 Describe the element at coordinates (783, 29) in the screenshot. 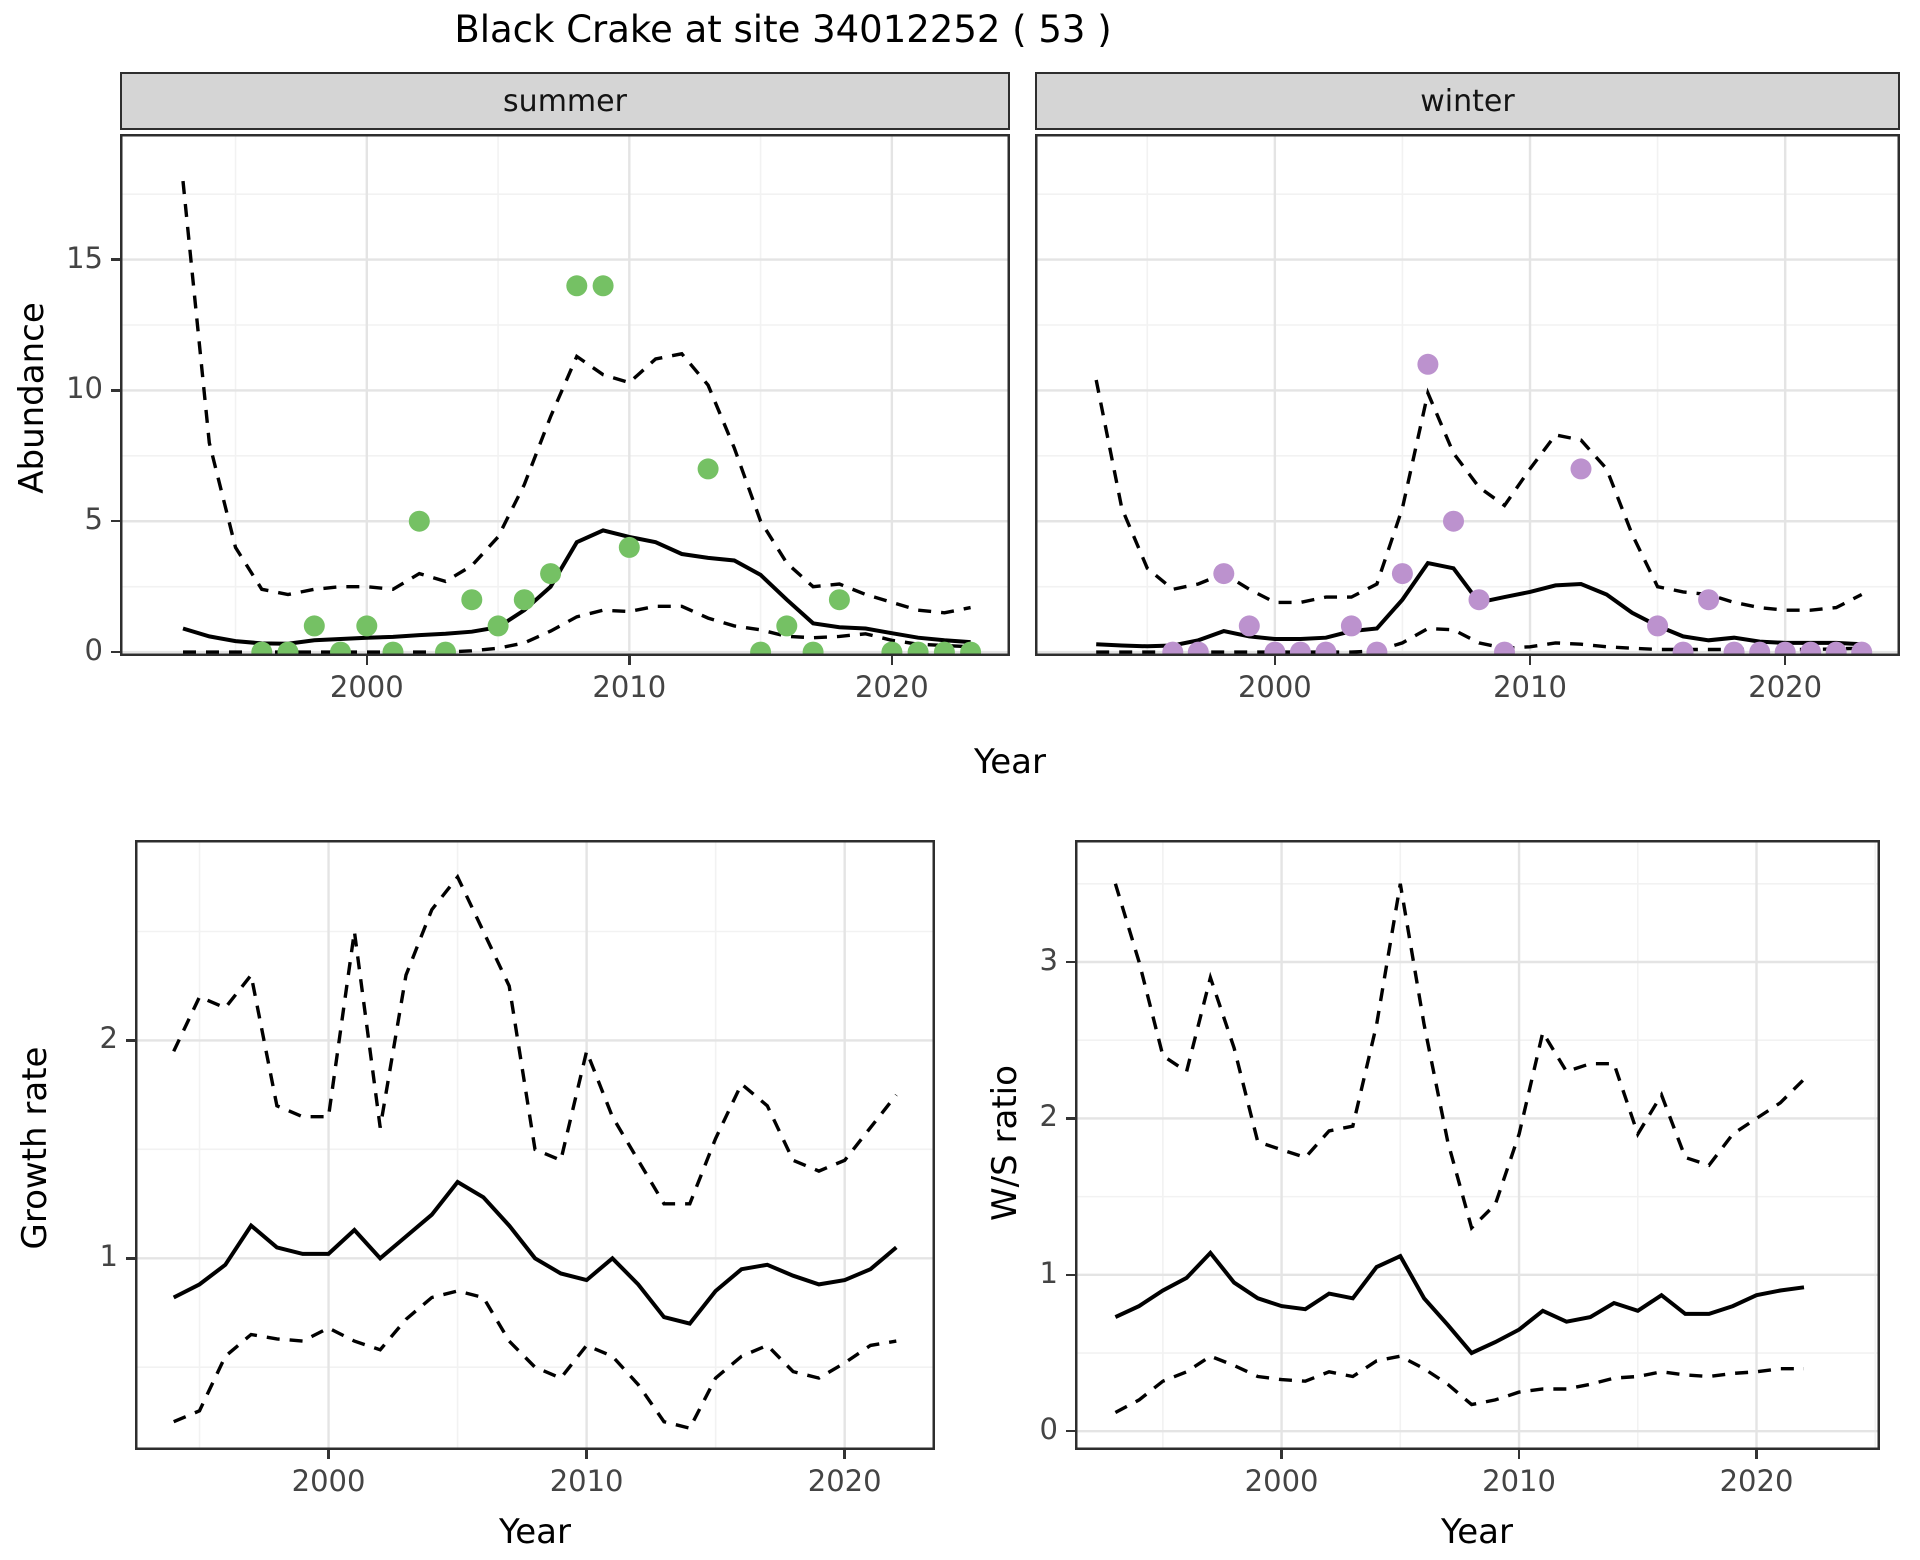

I see `plot-title: Black Crake at site 34012252 ( 53 )` at that location.